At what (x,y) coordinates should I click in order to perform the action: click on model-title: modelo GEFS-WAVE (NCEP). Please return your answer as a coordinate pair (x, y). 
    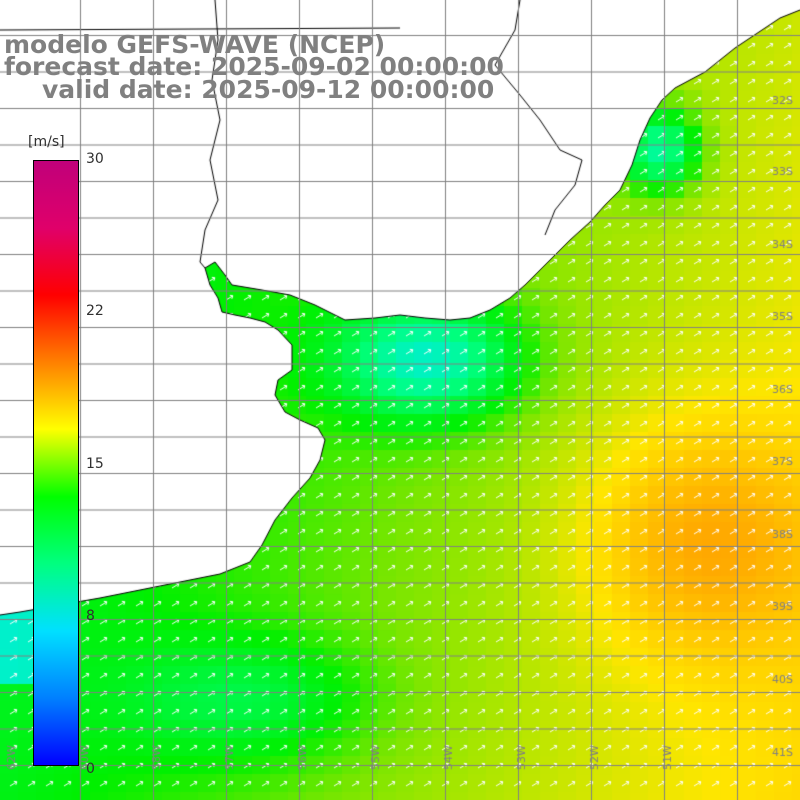
    Looking at the image, I should click on (195, 44).